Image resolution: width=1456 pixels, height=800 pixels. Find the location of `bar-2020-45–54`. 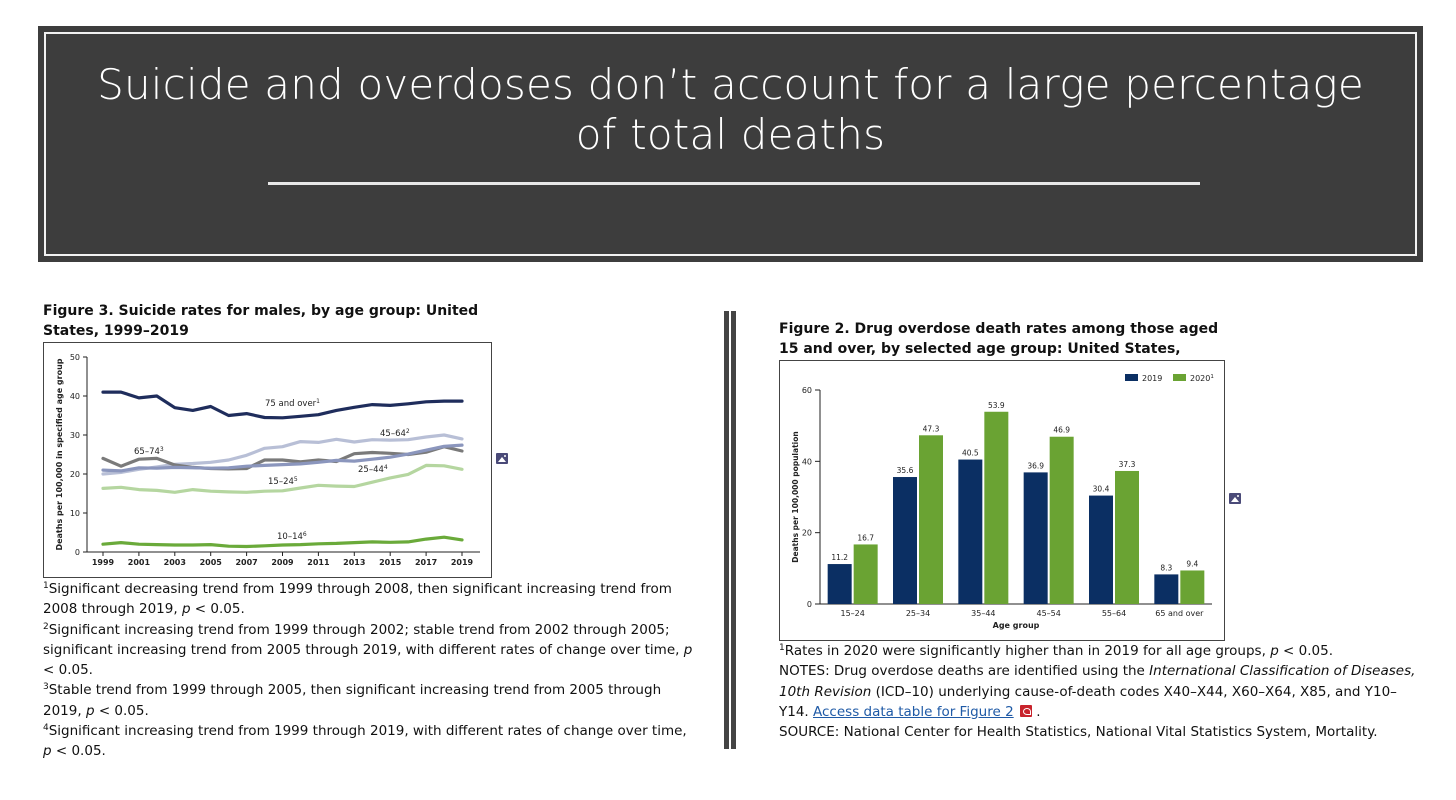

bar-2020-45–54 is located at coordinates (1061, 520).